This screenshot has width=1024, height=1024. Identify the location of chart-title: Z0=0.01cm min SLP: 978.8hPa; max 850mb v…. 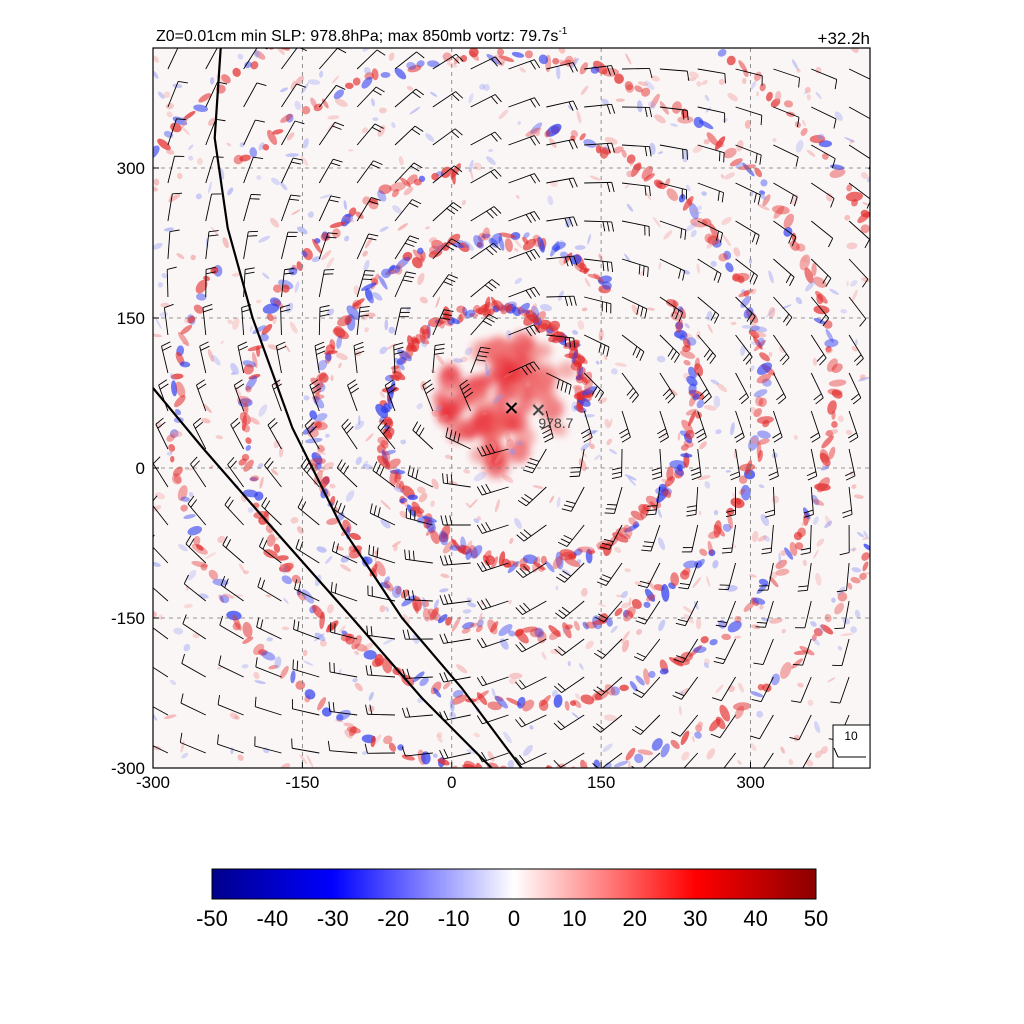
(362, 35).